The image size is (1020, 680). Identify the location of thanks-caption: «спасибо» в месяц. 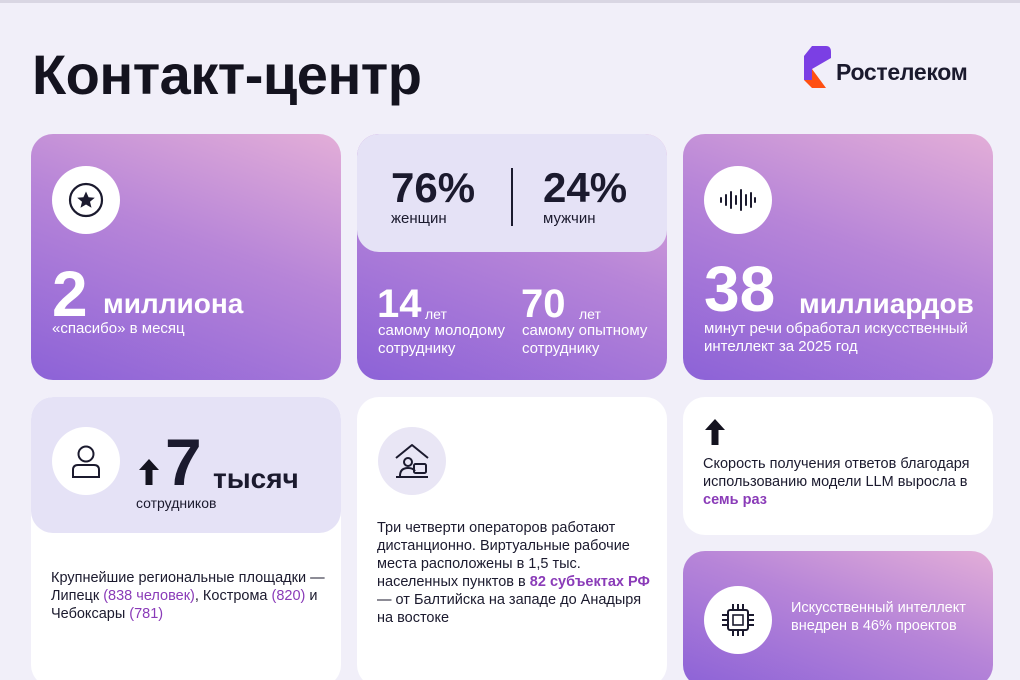
(118, 328).